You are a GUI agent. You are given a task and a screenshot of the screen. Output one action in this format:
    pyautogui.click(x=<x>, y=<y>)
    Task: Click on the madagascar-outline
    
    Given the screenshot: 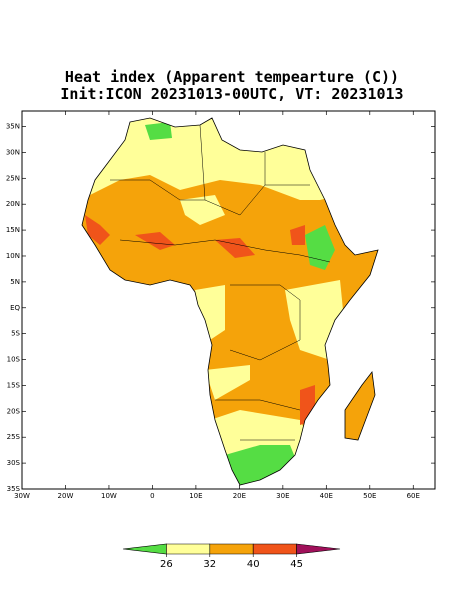 What is the action you would take?
    pyautogui.click(x=360, y=405)
    